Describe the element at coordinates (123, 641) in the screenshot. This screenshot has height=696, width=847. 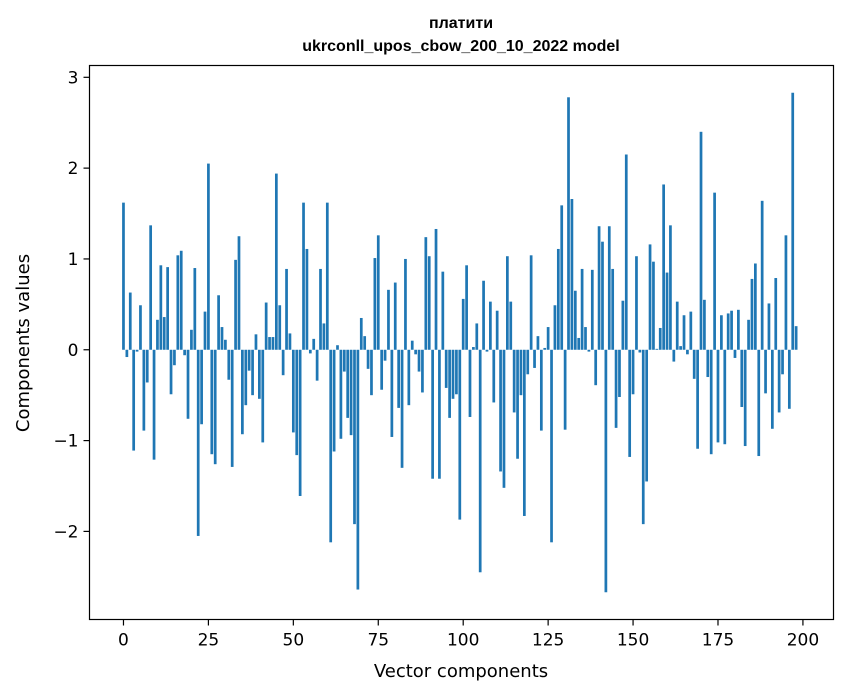
I see `x-tick-label: 0` at that location.